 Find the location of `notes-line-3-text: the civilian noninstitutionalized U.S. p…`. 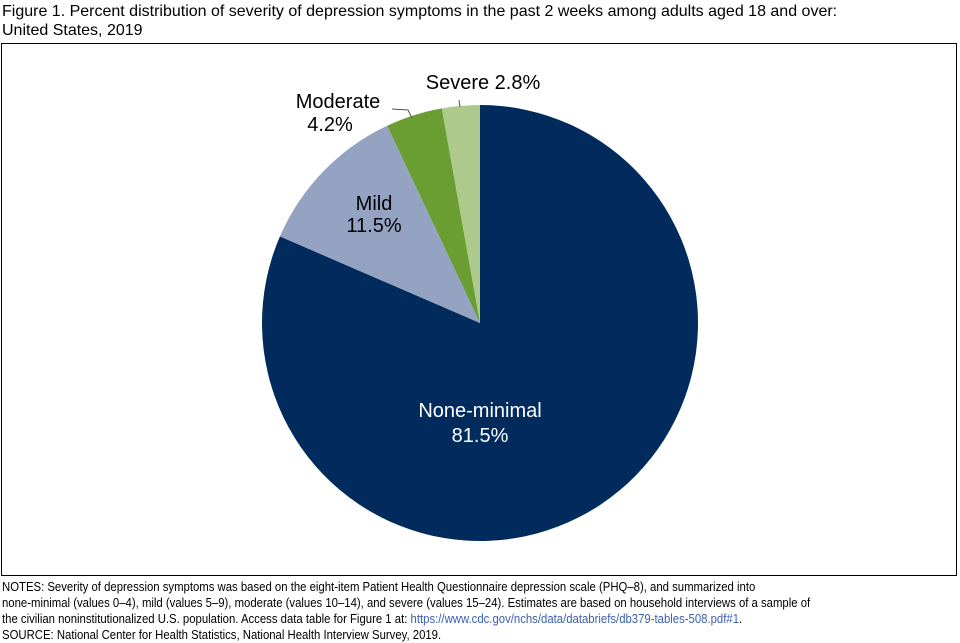

notes-line-3-text: the civilian noninstitutionalized U.S. p… is located at coordinates (206, 618).